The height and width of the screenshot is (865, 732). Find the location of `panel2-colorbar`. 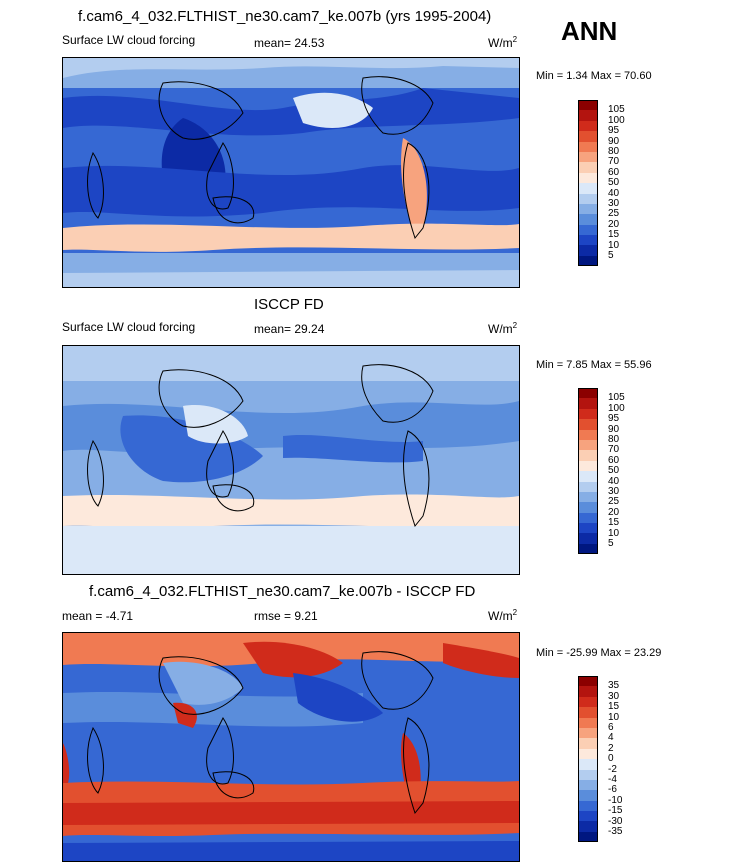

panel2-colorbar is located at coordinates (588, 471).